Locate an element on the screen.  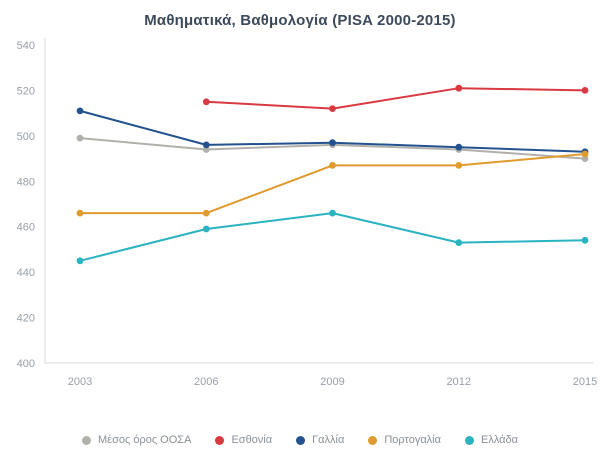
y-tick-label: 400 is located at coordinates (26, 364).